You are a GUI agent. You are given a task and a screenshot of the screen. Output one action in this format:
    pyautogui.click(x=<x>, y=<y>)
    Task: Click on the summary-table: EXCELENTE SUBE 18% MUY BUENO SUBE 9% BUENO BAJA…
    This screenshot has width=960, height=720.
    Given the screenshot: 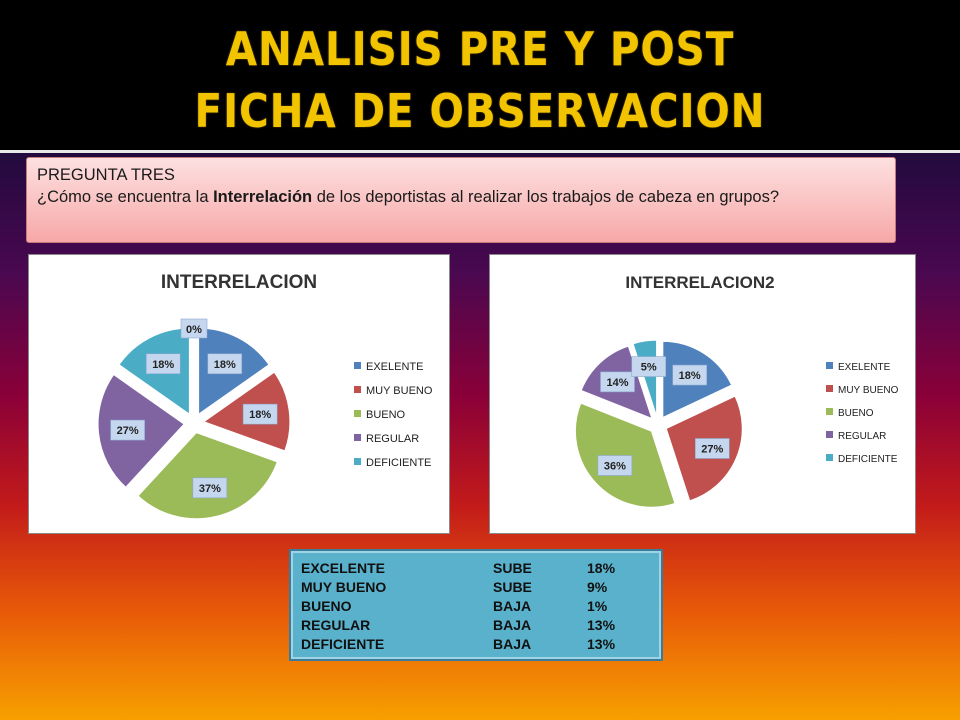 What is the action you would take?
    pyautogui.click(x=476, y=605)
    